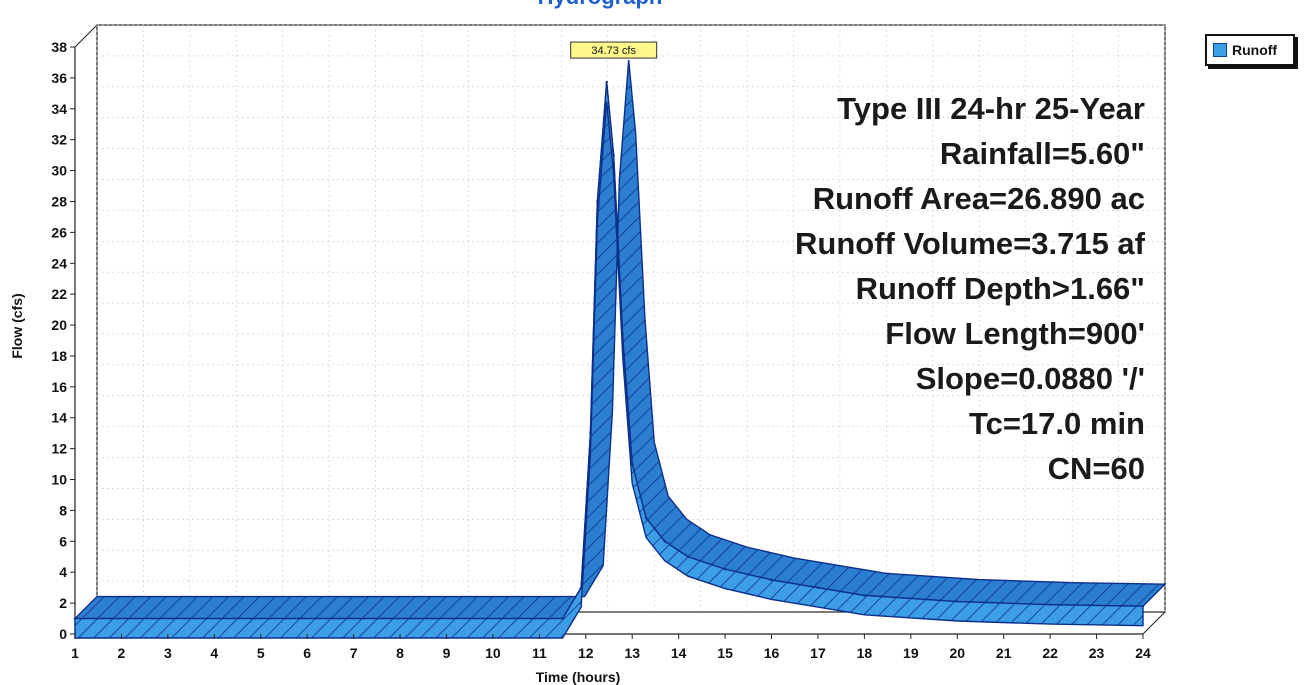 The image size is (1310, 685). Describe the element at coordinates (59, 140) in the screenshot. I see `y-tick-label: 32` at that location.